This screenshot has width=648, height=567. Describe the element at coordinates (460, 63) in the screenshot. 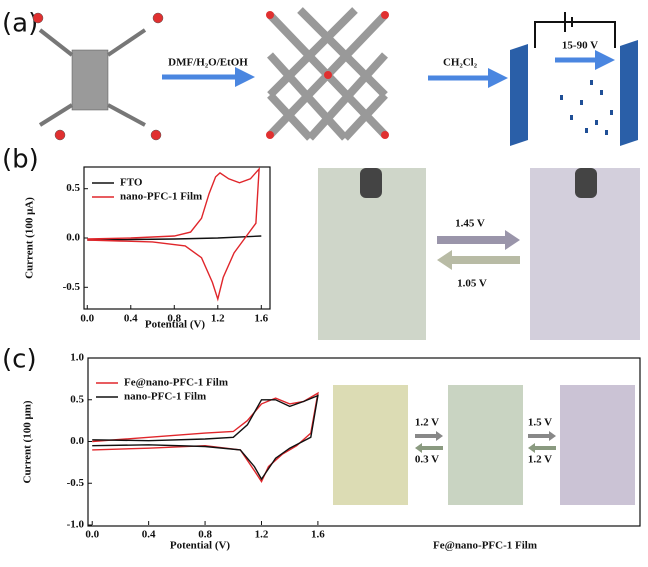

I see `step-label: CH₂Cl₂` at that location.